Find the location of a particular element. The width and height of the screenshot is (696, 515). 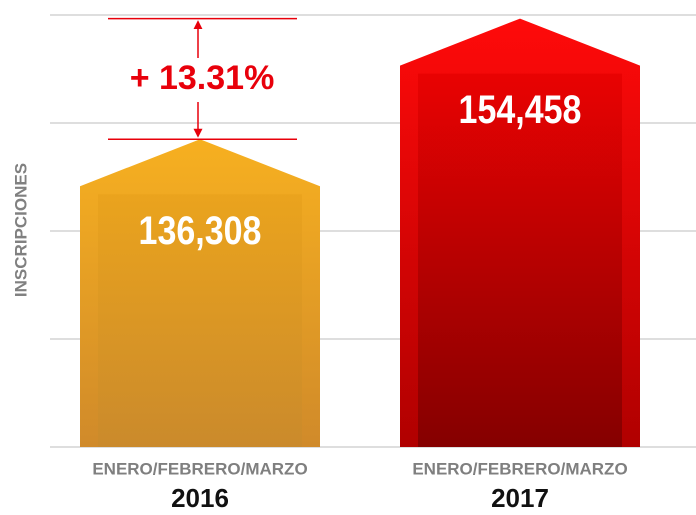

x-tick-label: 2016 is located at coordinates (200, 498).